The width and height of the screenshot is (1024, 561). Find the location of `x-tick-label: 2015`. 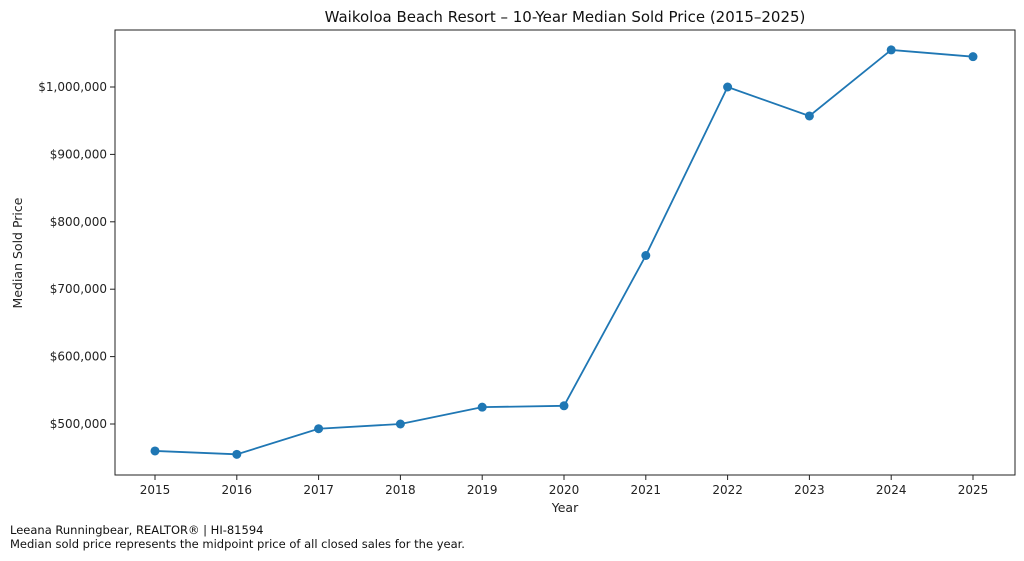

x-tick-label: 2015 is located at coordinates (155, 490).